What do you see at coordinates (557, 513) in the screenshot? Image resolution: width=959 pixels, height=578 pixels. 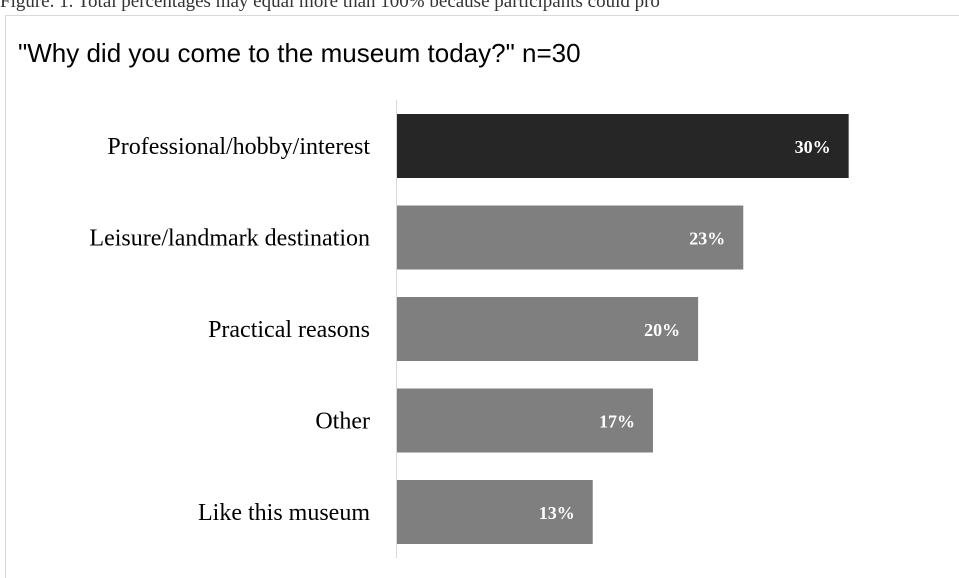 I see `value-label: 13%` at bounding box center [557, 513].